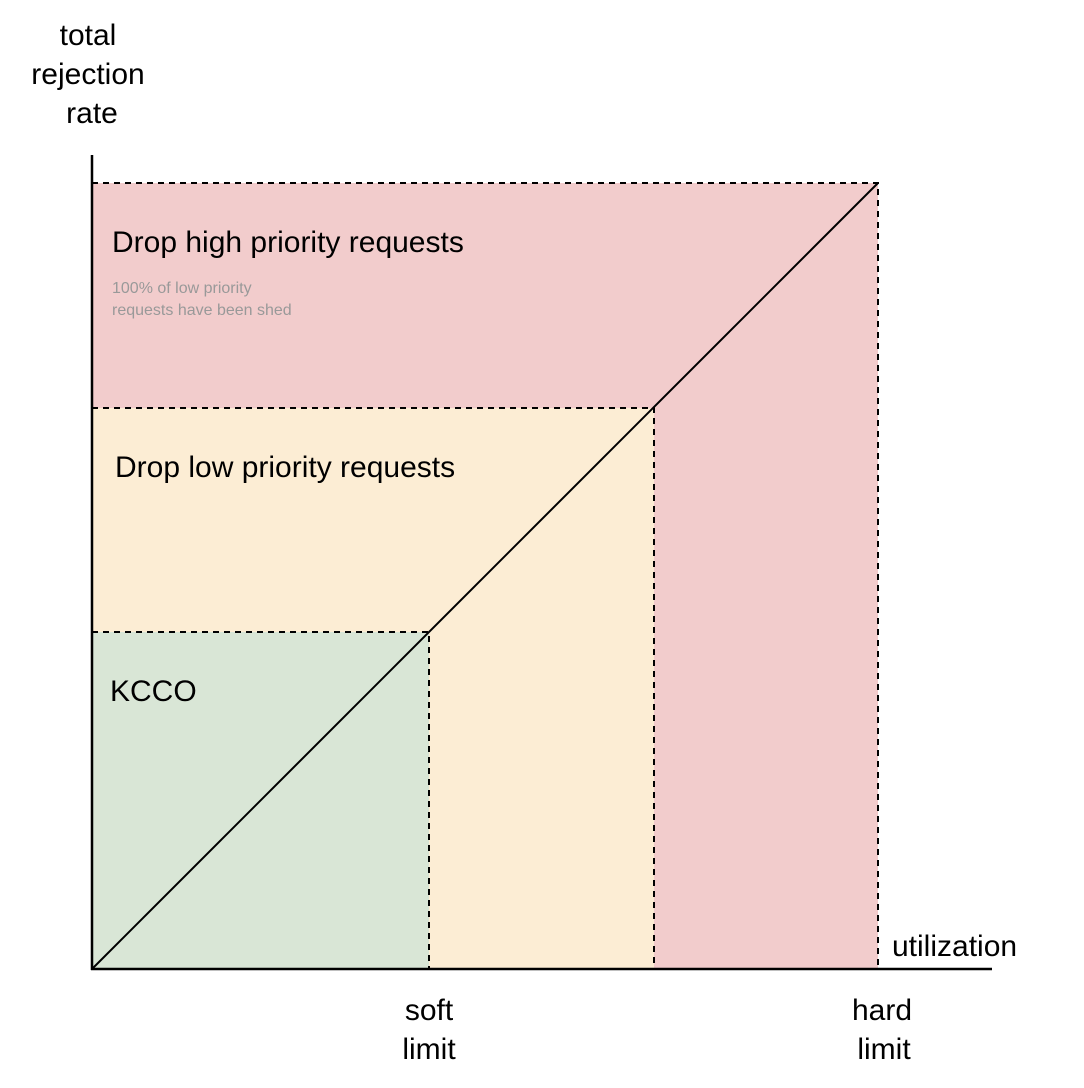 The width and height of the screenshot is (1084, 1088). Describe the element at coordinates (429, 1010) in the screenshot. I see `soft-limit-label-line-1: soft` at that location.